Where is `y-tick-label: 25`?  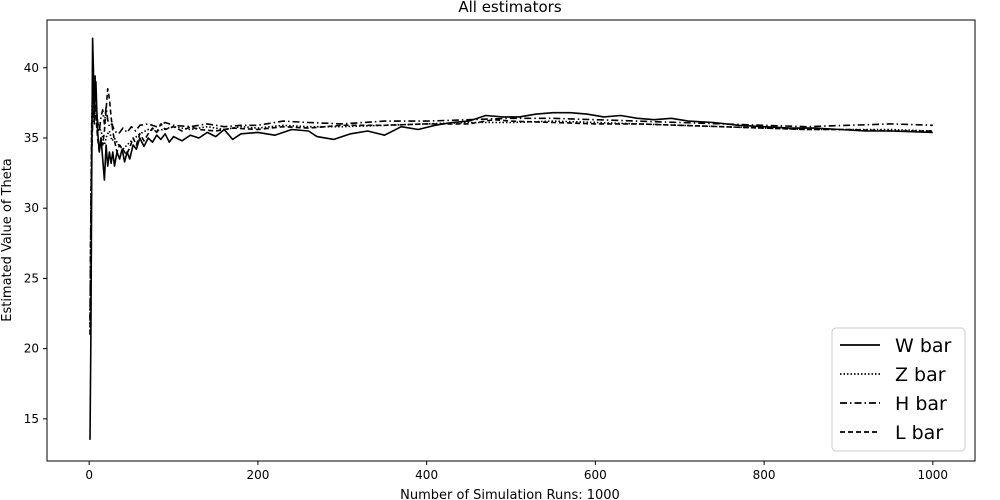 y-tick-label: 25 is located at coordinates (31, 278).